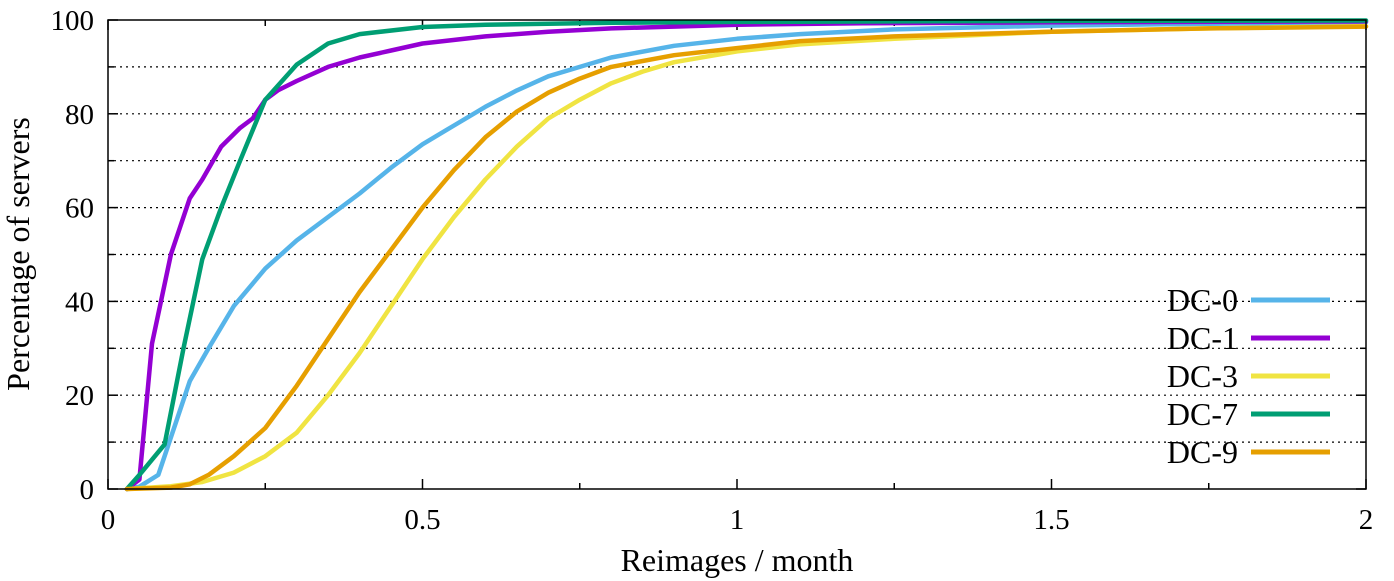 This screenshot has width=1394, height=581. I want to click on x-axis-title: Reimages / month, so click(737, 560).